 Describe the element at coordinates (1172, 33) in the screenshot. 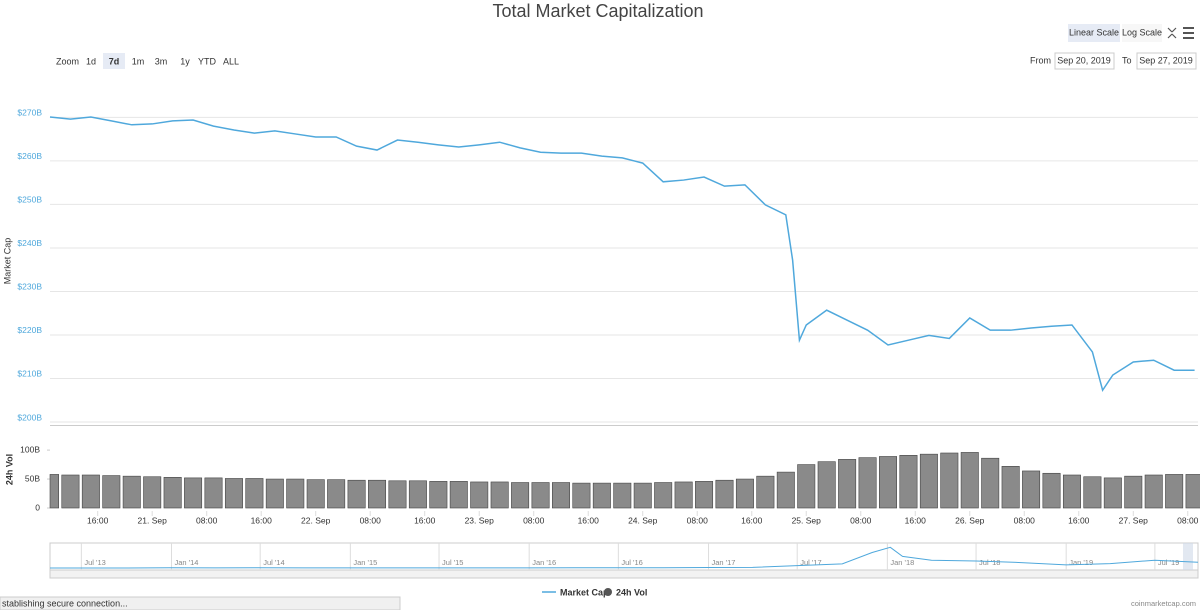

I see `fullscreen-icon` at that location.